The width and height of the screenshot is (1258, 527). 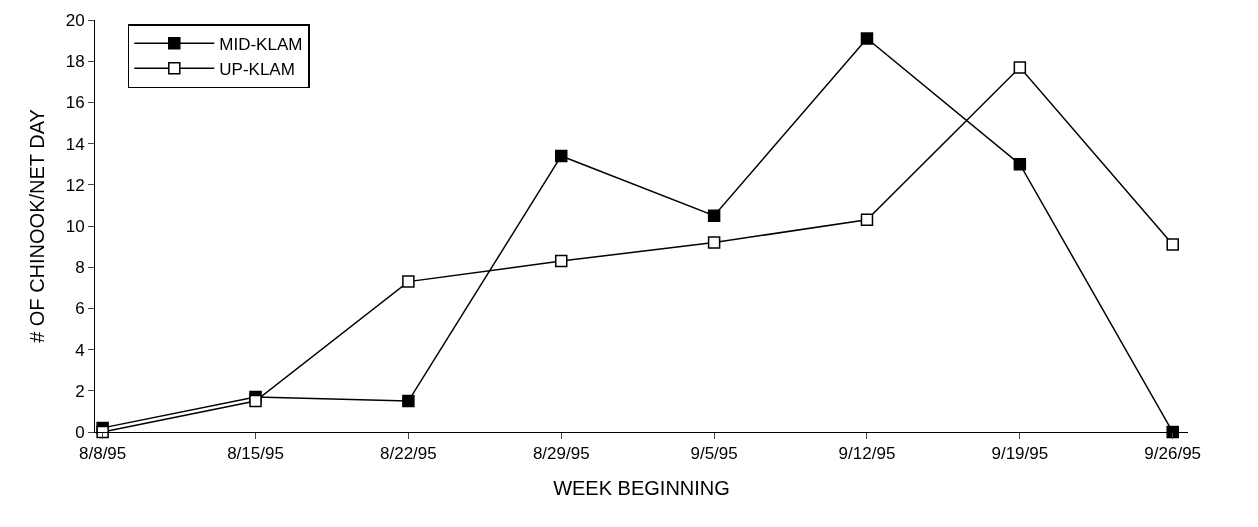 What do you see at coordinates (1020, 454) in the screenshot?
I see `x-tick-label: 9/19/95` at bounding box center [1020, 454].